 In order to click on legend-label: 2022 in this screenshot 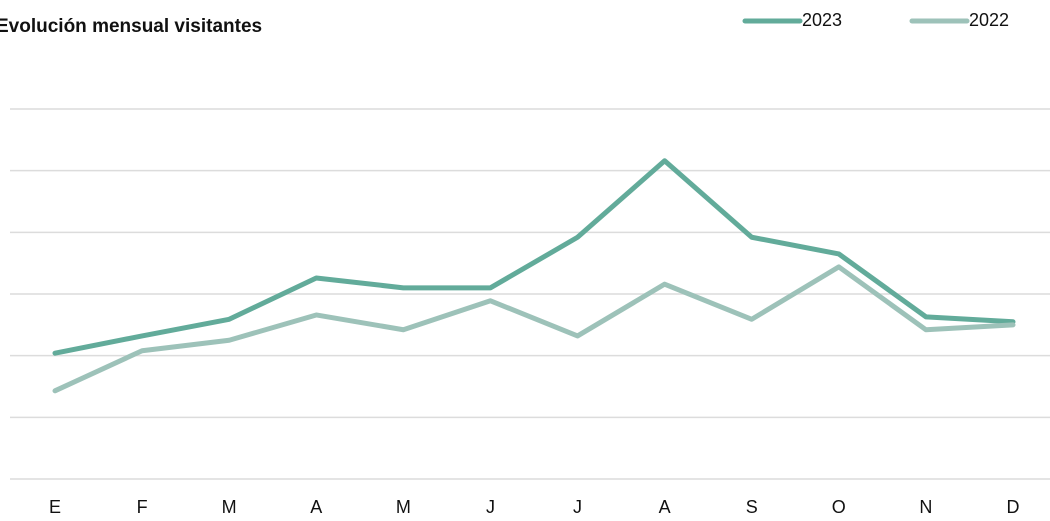, I will do `click(989, 20)`.